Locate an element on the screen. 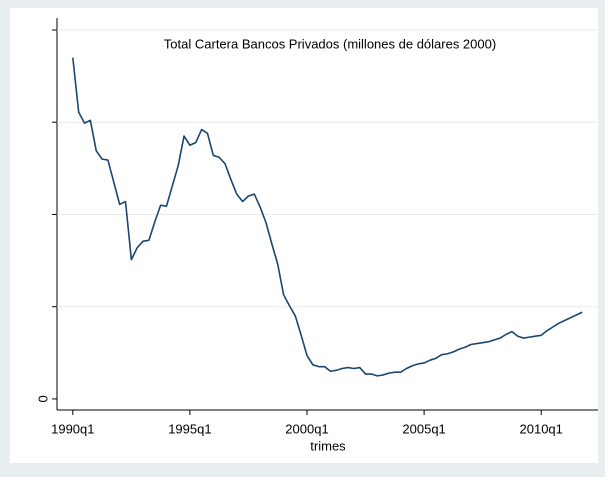 Image resolution: width=605 pixels, height=477 pixels. x-tick-label: 1990q1 is located at coordinates (72, 428).